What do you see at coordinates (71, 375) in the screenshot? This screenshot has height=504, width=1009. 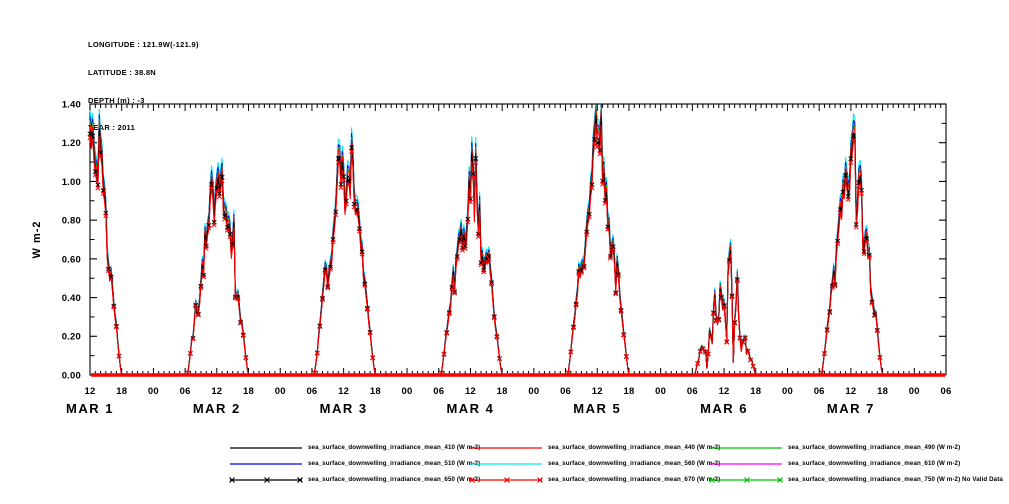 I see `y-axis-tick-label: 0.00` at bounding box center [71, 375].